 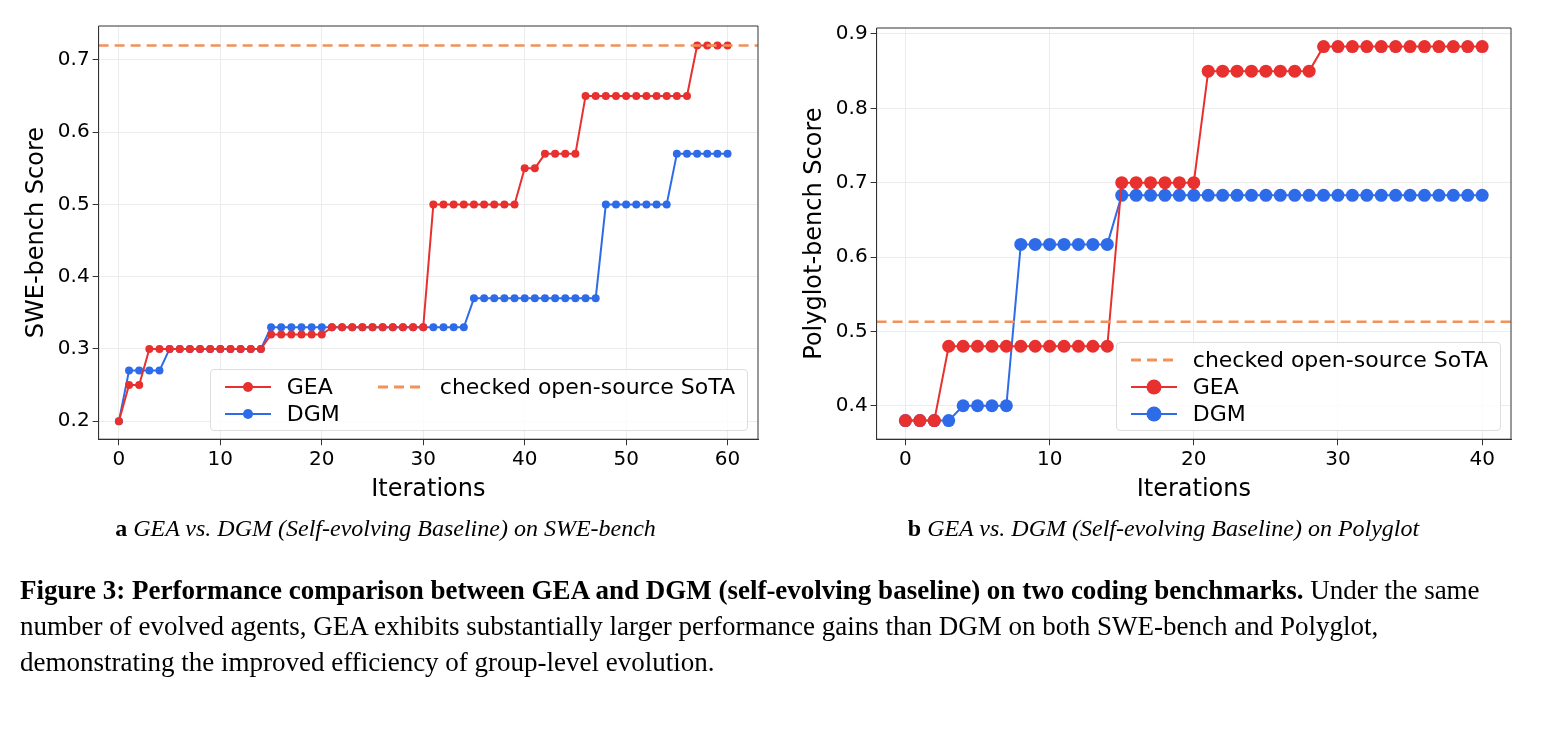 I want to click on y-axis-title: SWE-bench Score, so click(x=34, y=232).